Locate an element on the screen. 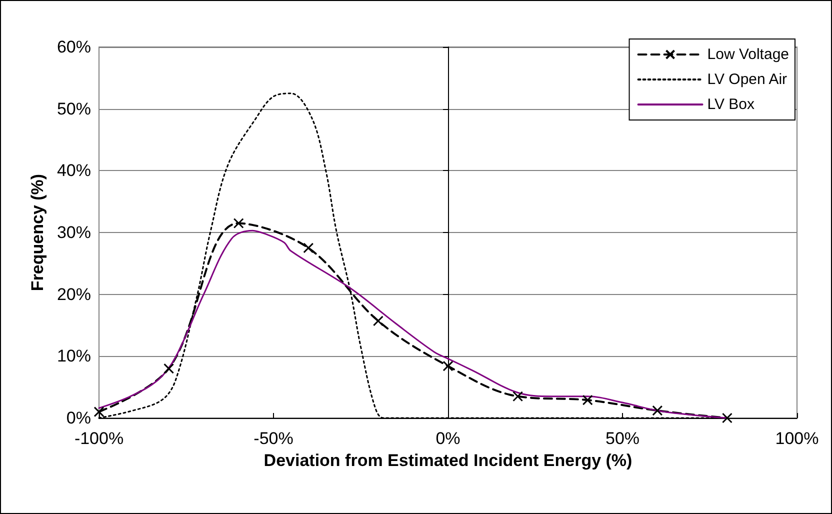 The width and height of the screenshot is (832, 514). y-tick-label: 10% is located at coordinates (73, 356).